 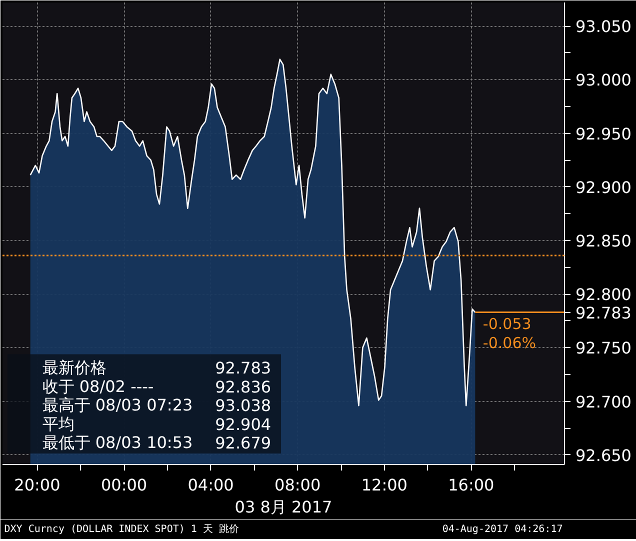 I want to click on x-tick-label: 00:00, so click(x=124, y=485).